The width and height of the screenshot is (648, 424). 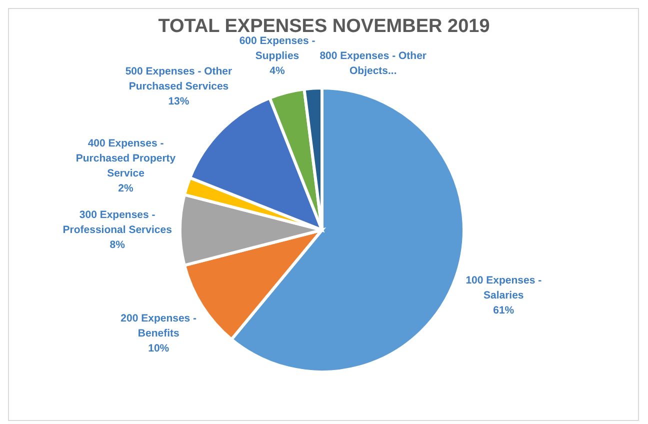 What do you see at coordinates (159, 348) in the screenshot?
I see `data-label: 10%` at bounding box center [159, 348].